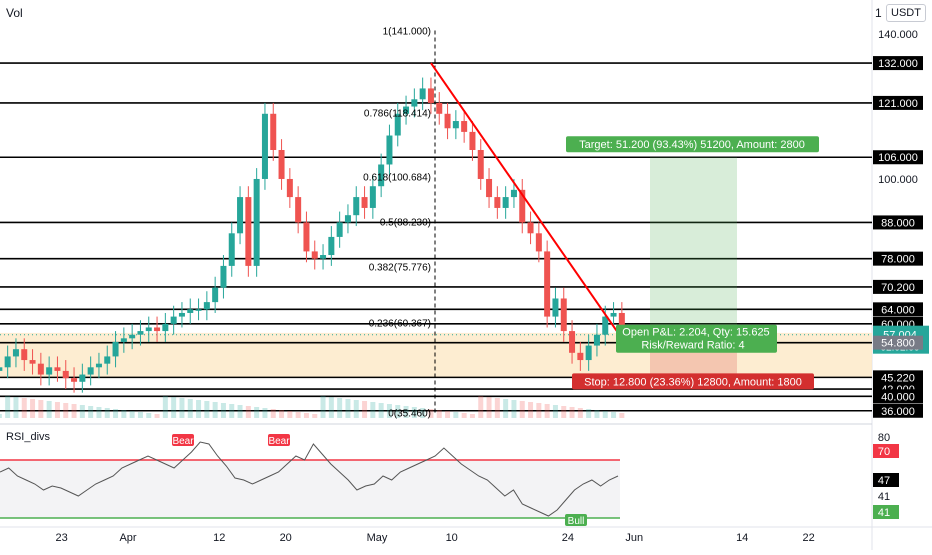  Describe the element at coordinates (526, 200) in the screenshot. I see `trendline` at that location.